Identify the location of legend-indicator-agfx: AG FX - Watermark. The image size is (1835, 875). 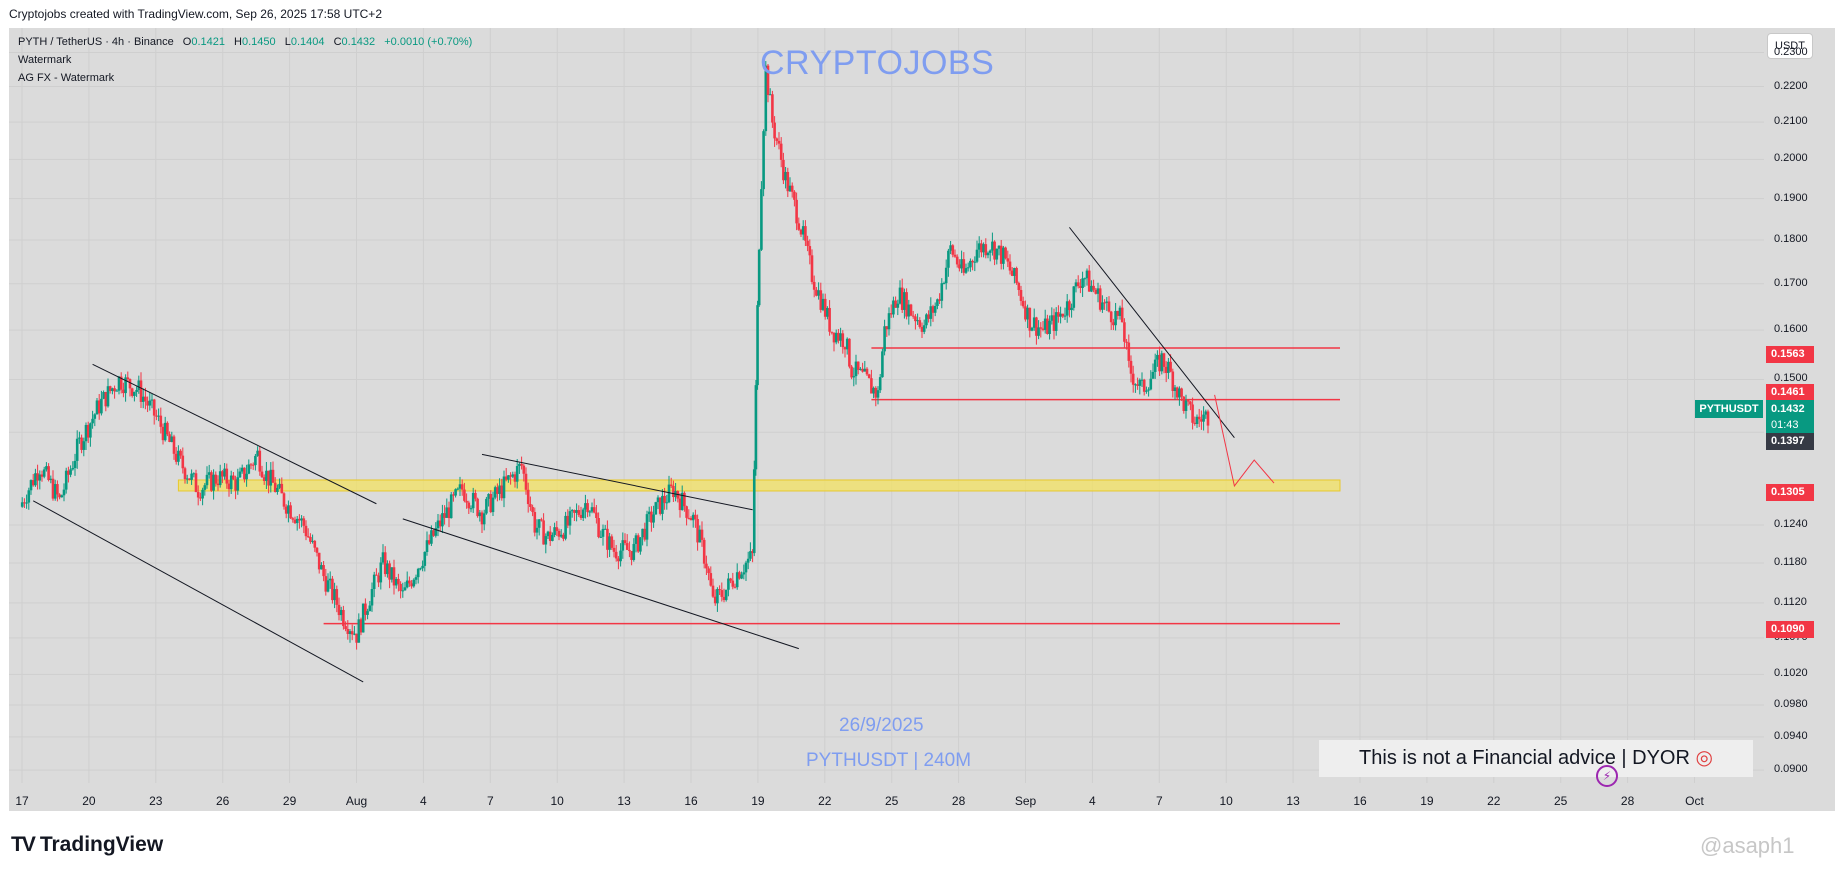
(66, 78).